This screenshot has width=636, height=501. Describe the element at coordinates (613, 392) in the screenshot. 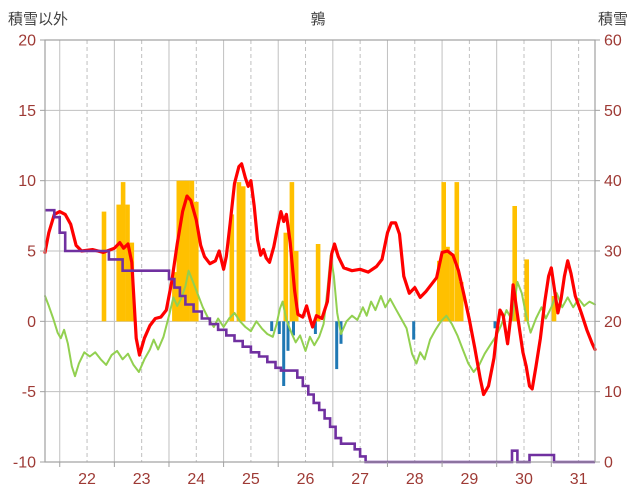

I see `right-axis-tick-label: 10` at that location.